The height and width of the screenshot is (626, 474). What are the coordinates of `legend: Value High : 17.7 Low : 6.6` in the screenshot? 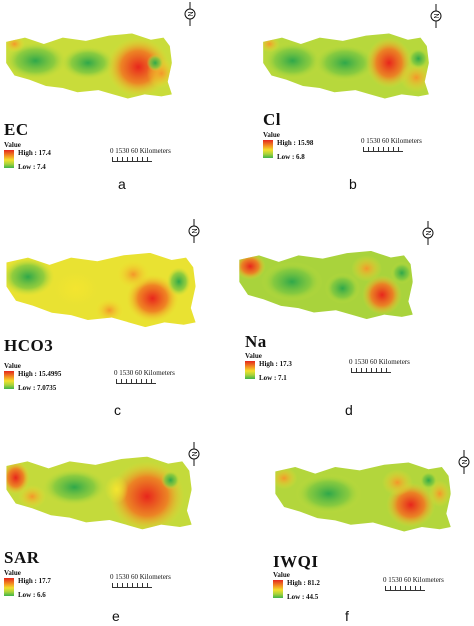 It's located at (39, 585).